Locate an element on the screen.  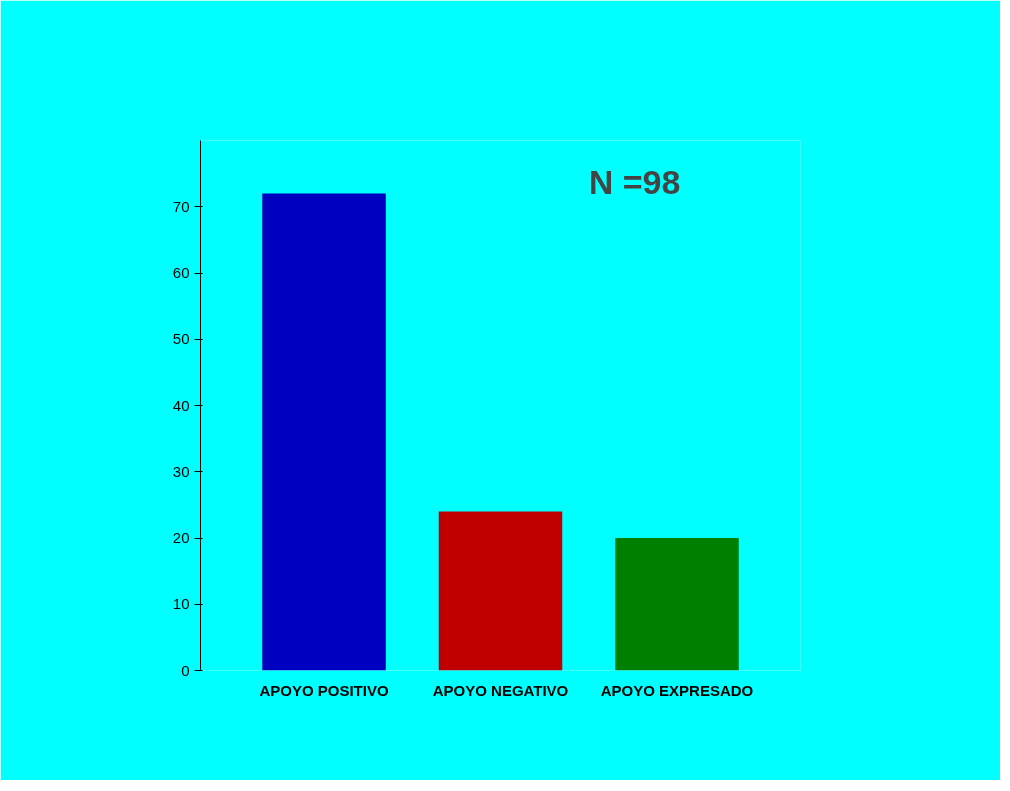
x-tick-label: APOYO POSITIVO is located at coordinates (324, 690).